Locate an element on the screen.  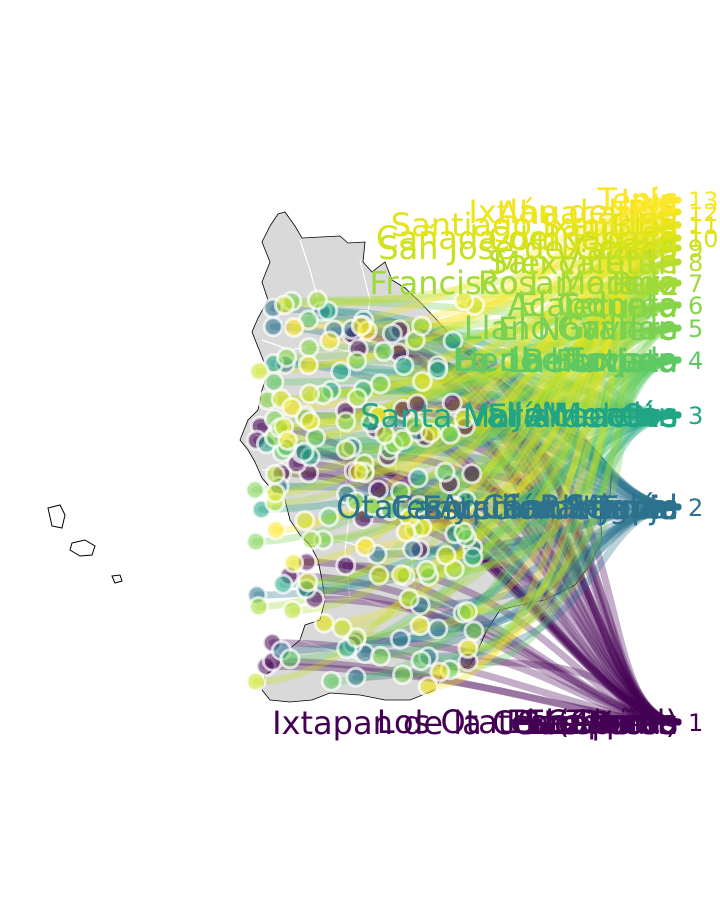
place-label: Rosamorada is located at coordinates (578, 283).